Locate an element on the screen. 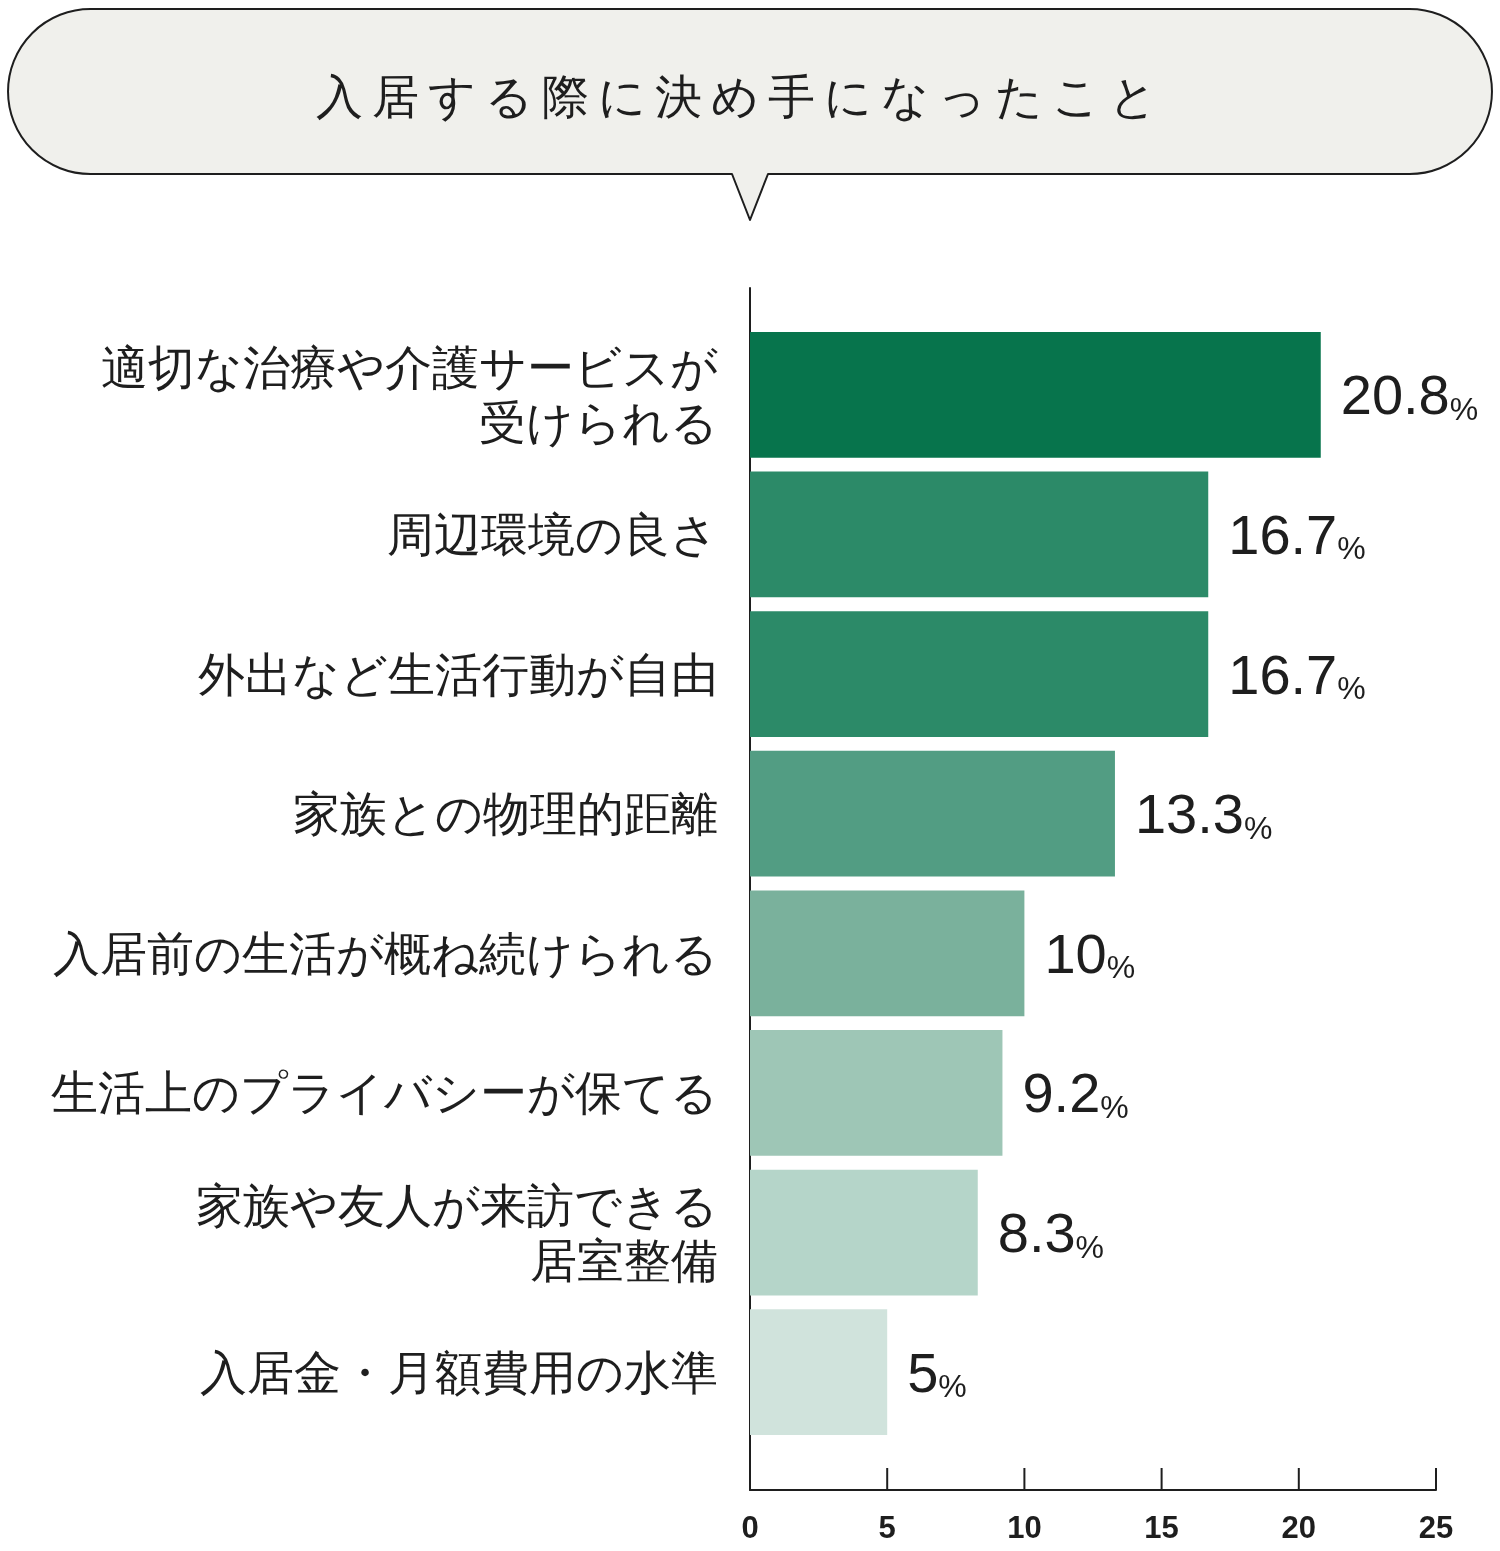 The height and width of the screenshot is (1551, 1500). data-label: 8.3% is located at coordinates (1051, 1233).